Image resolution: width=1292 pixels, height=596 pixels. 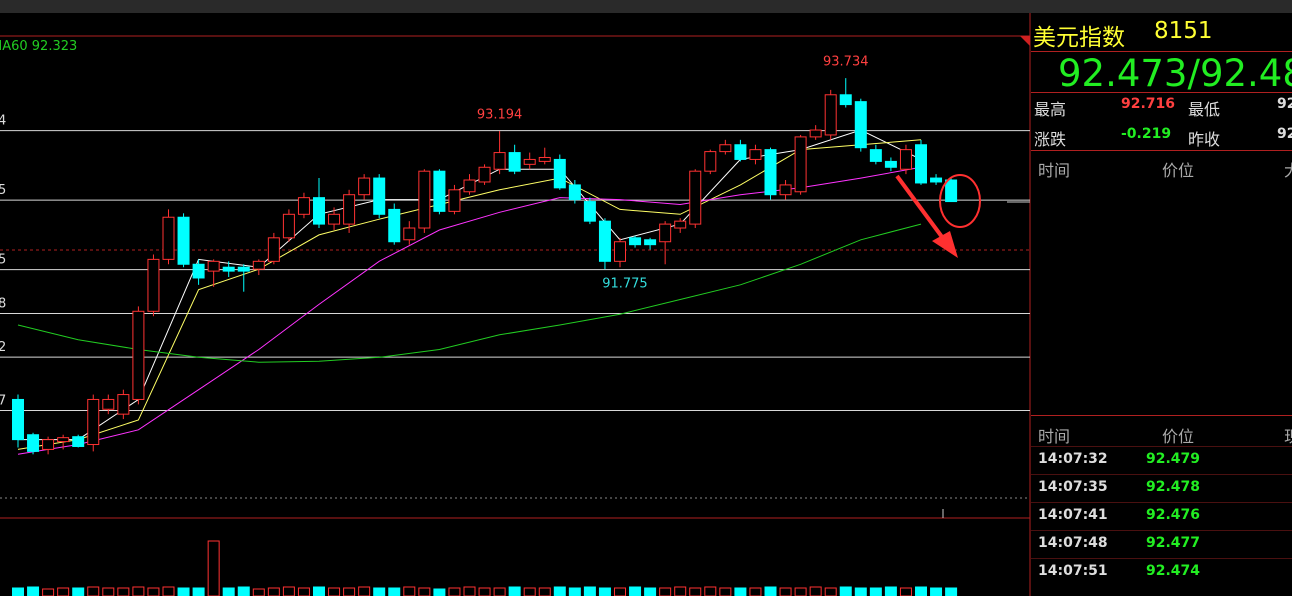 What do you see at coordinates (921, 208) in the screenshot?
I see `arrow` at bounding box center [921, 208].